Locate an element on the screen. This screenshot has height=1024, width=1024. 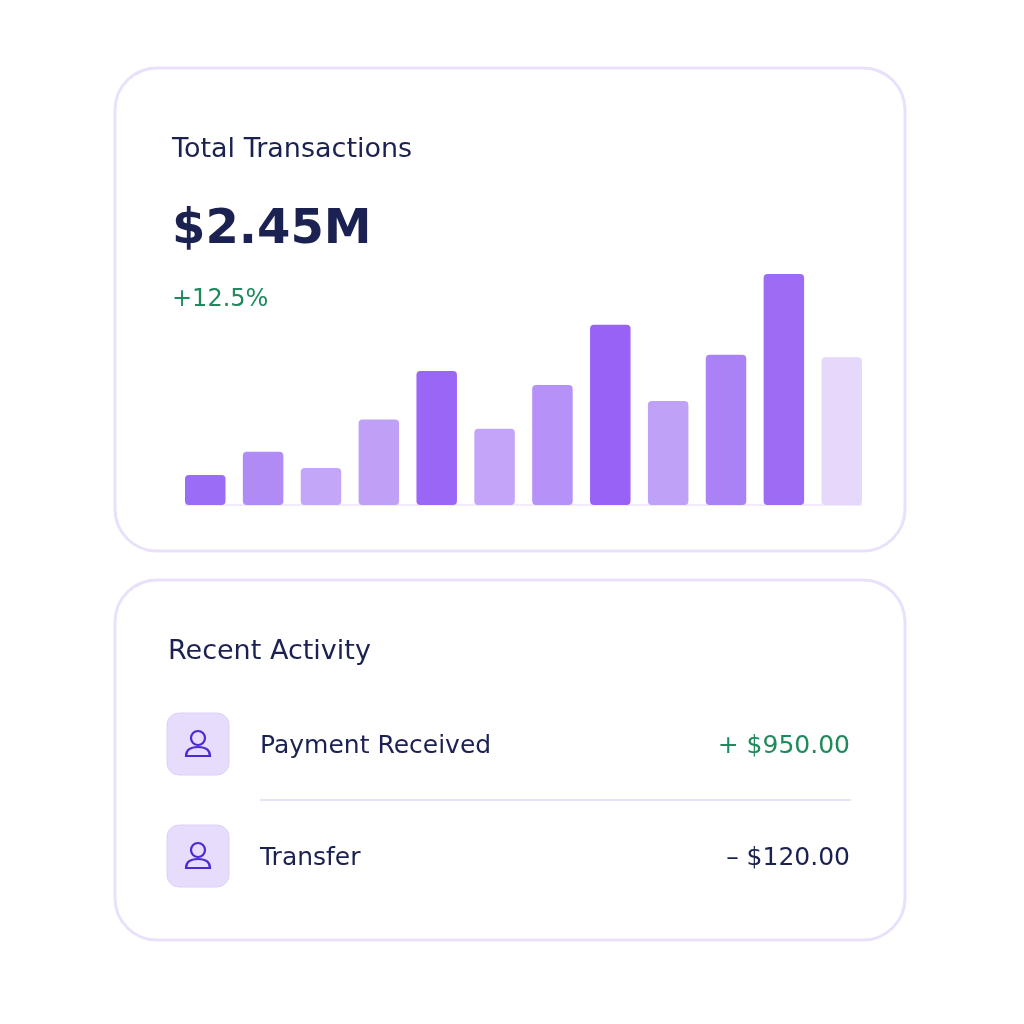
chart-title: Total Transactions is located at coordinates (292, 147).